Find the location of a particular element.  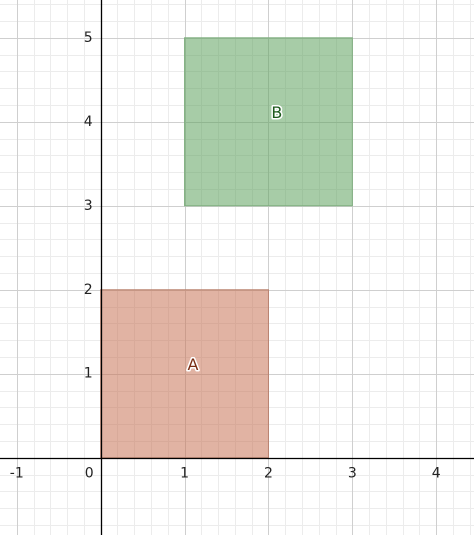

x-tick-label: 1 is located at coordinates (184, 474).